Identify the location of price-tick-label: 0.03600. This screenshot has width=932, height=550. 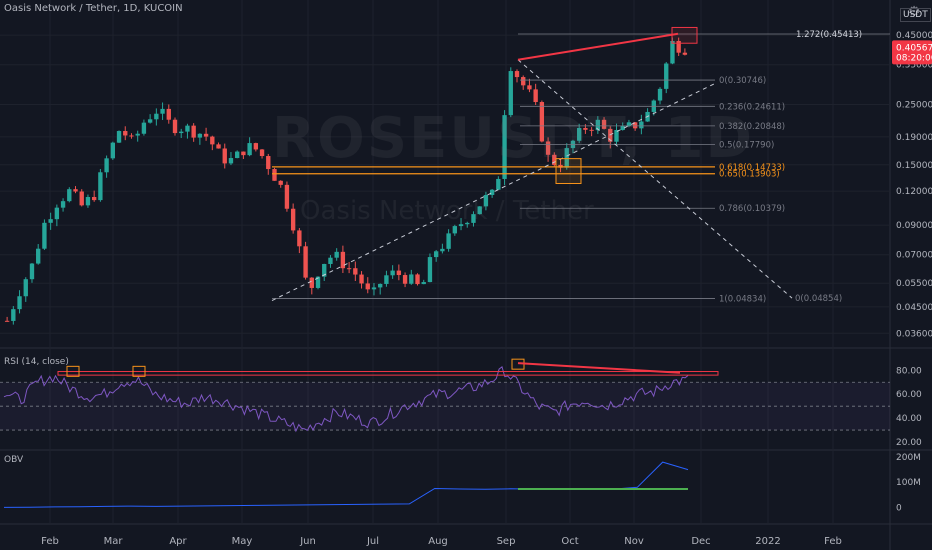
(914, 334).